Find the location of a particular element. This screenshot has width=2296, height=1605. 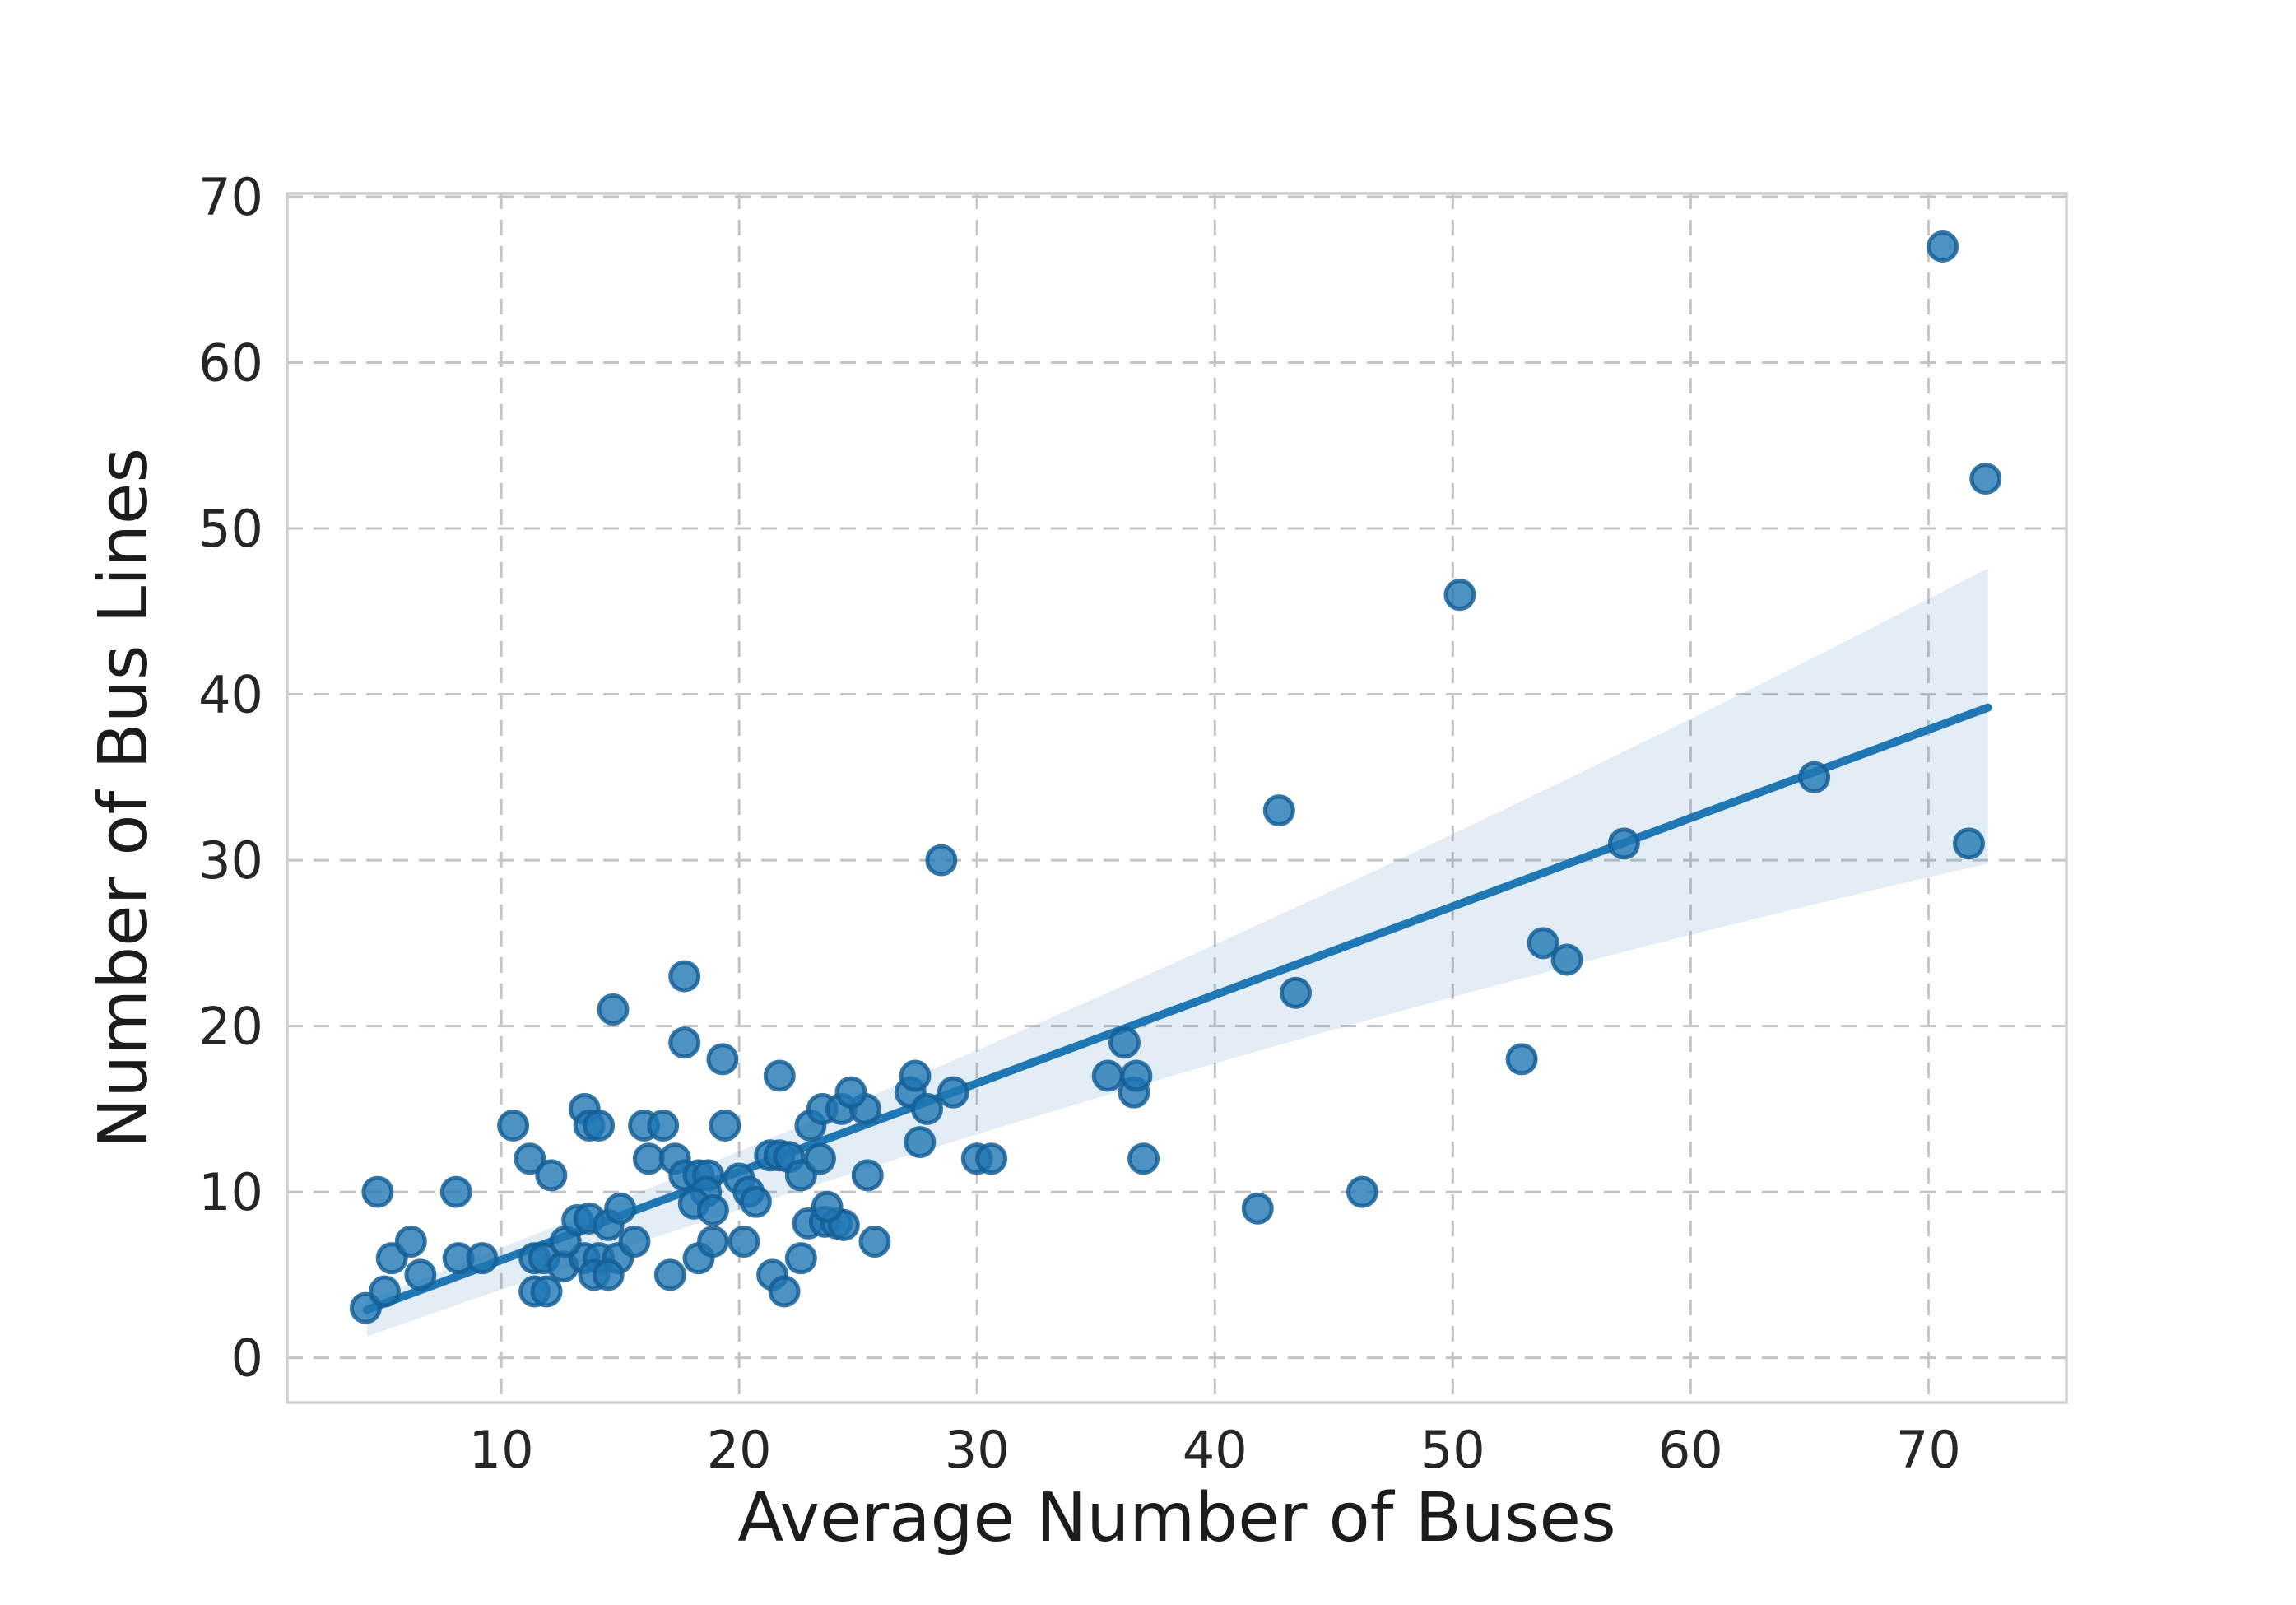

y-tick-label: 20 is located at coordinates (230, 1027).